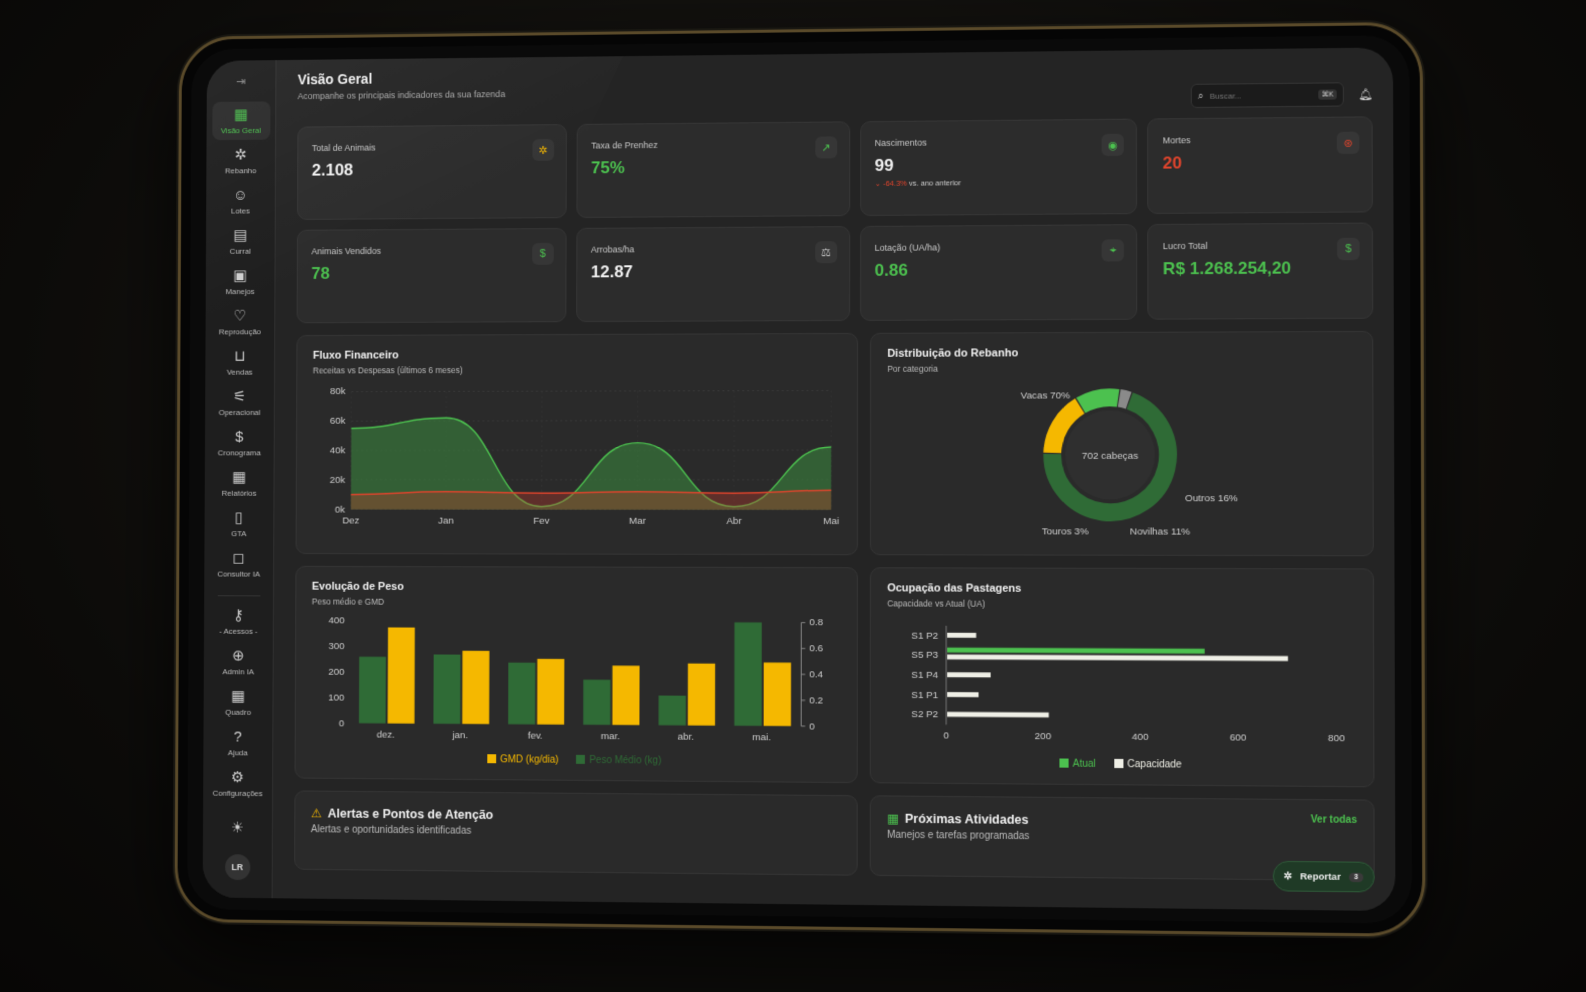  What do you see at coordinates (1365, 94) in the screenshot?
I see `bell-icon: 🔔︎` at bounding box center [1365, 94].